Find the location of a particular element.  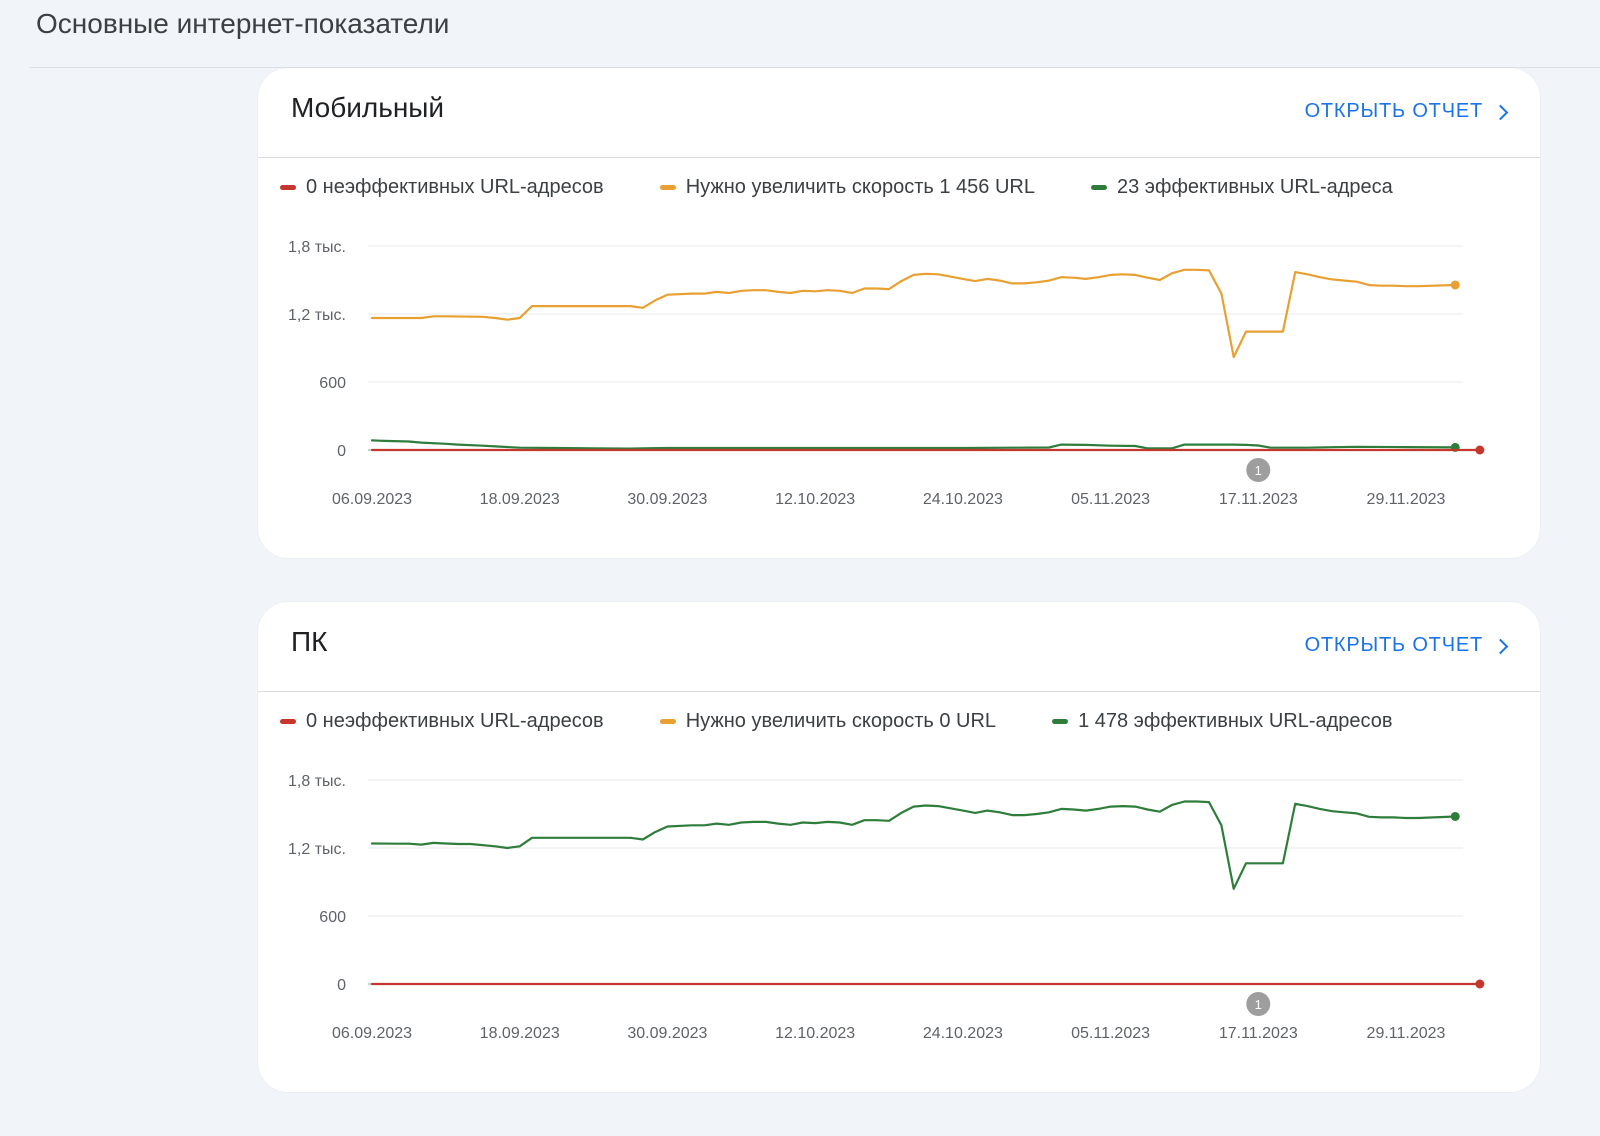

card-title: ПК is located at coordinates (309, 641).